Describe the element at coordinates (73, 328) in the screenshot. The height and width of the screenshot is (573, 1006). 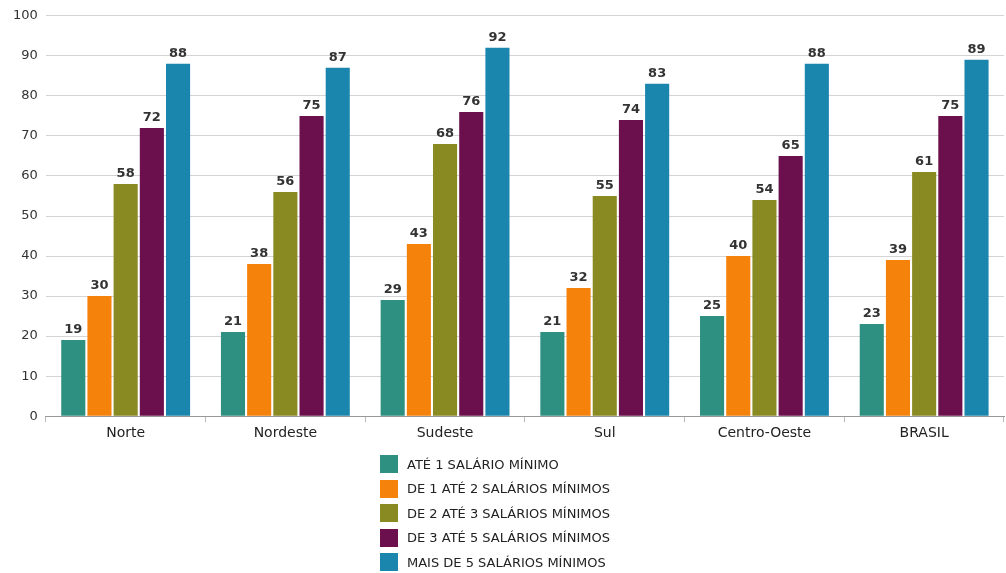
I see `data-label: 19` at that location.